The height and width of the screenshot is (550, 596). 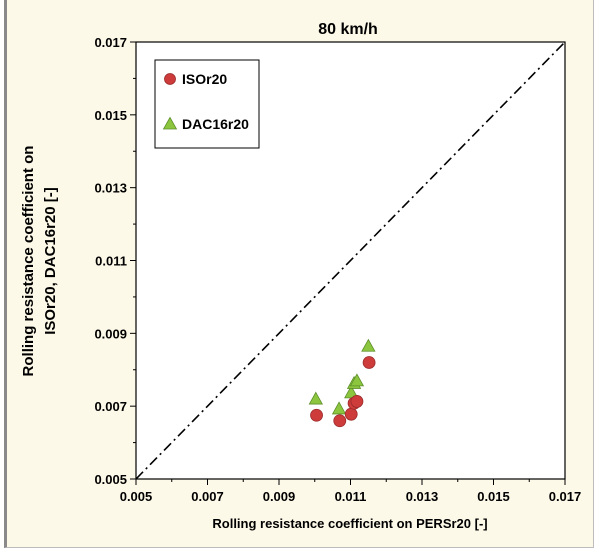 I want to click on x-tick-label: 0.015, so click(x=493, y=496).